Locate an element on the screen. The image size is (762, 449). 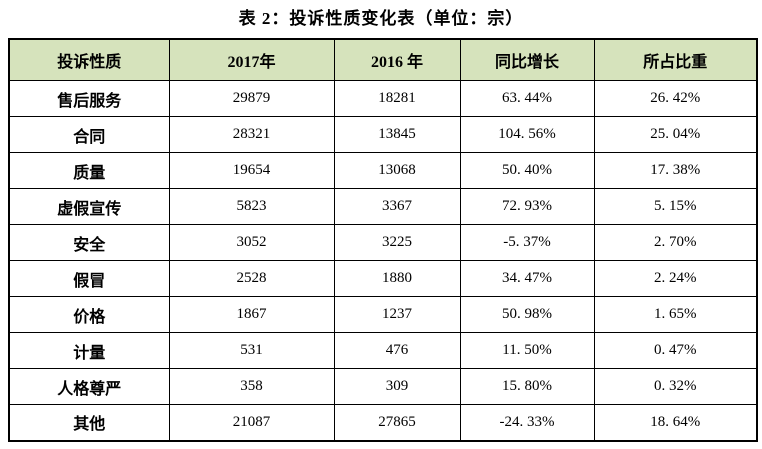
cell-2016: 1880 is located at coordinates (397, 278).